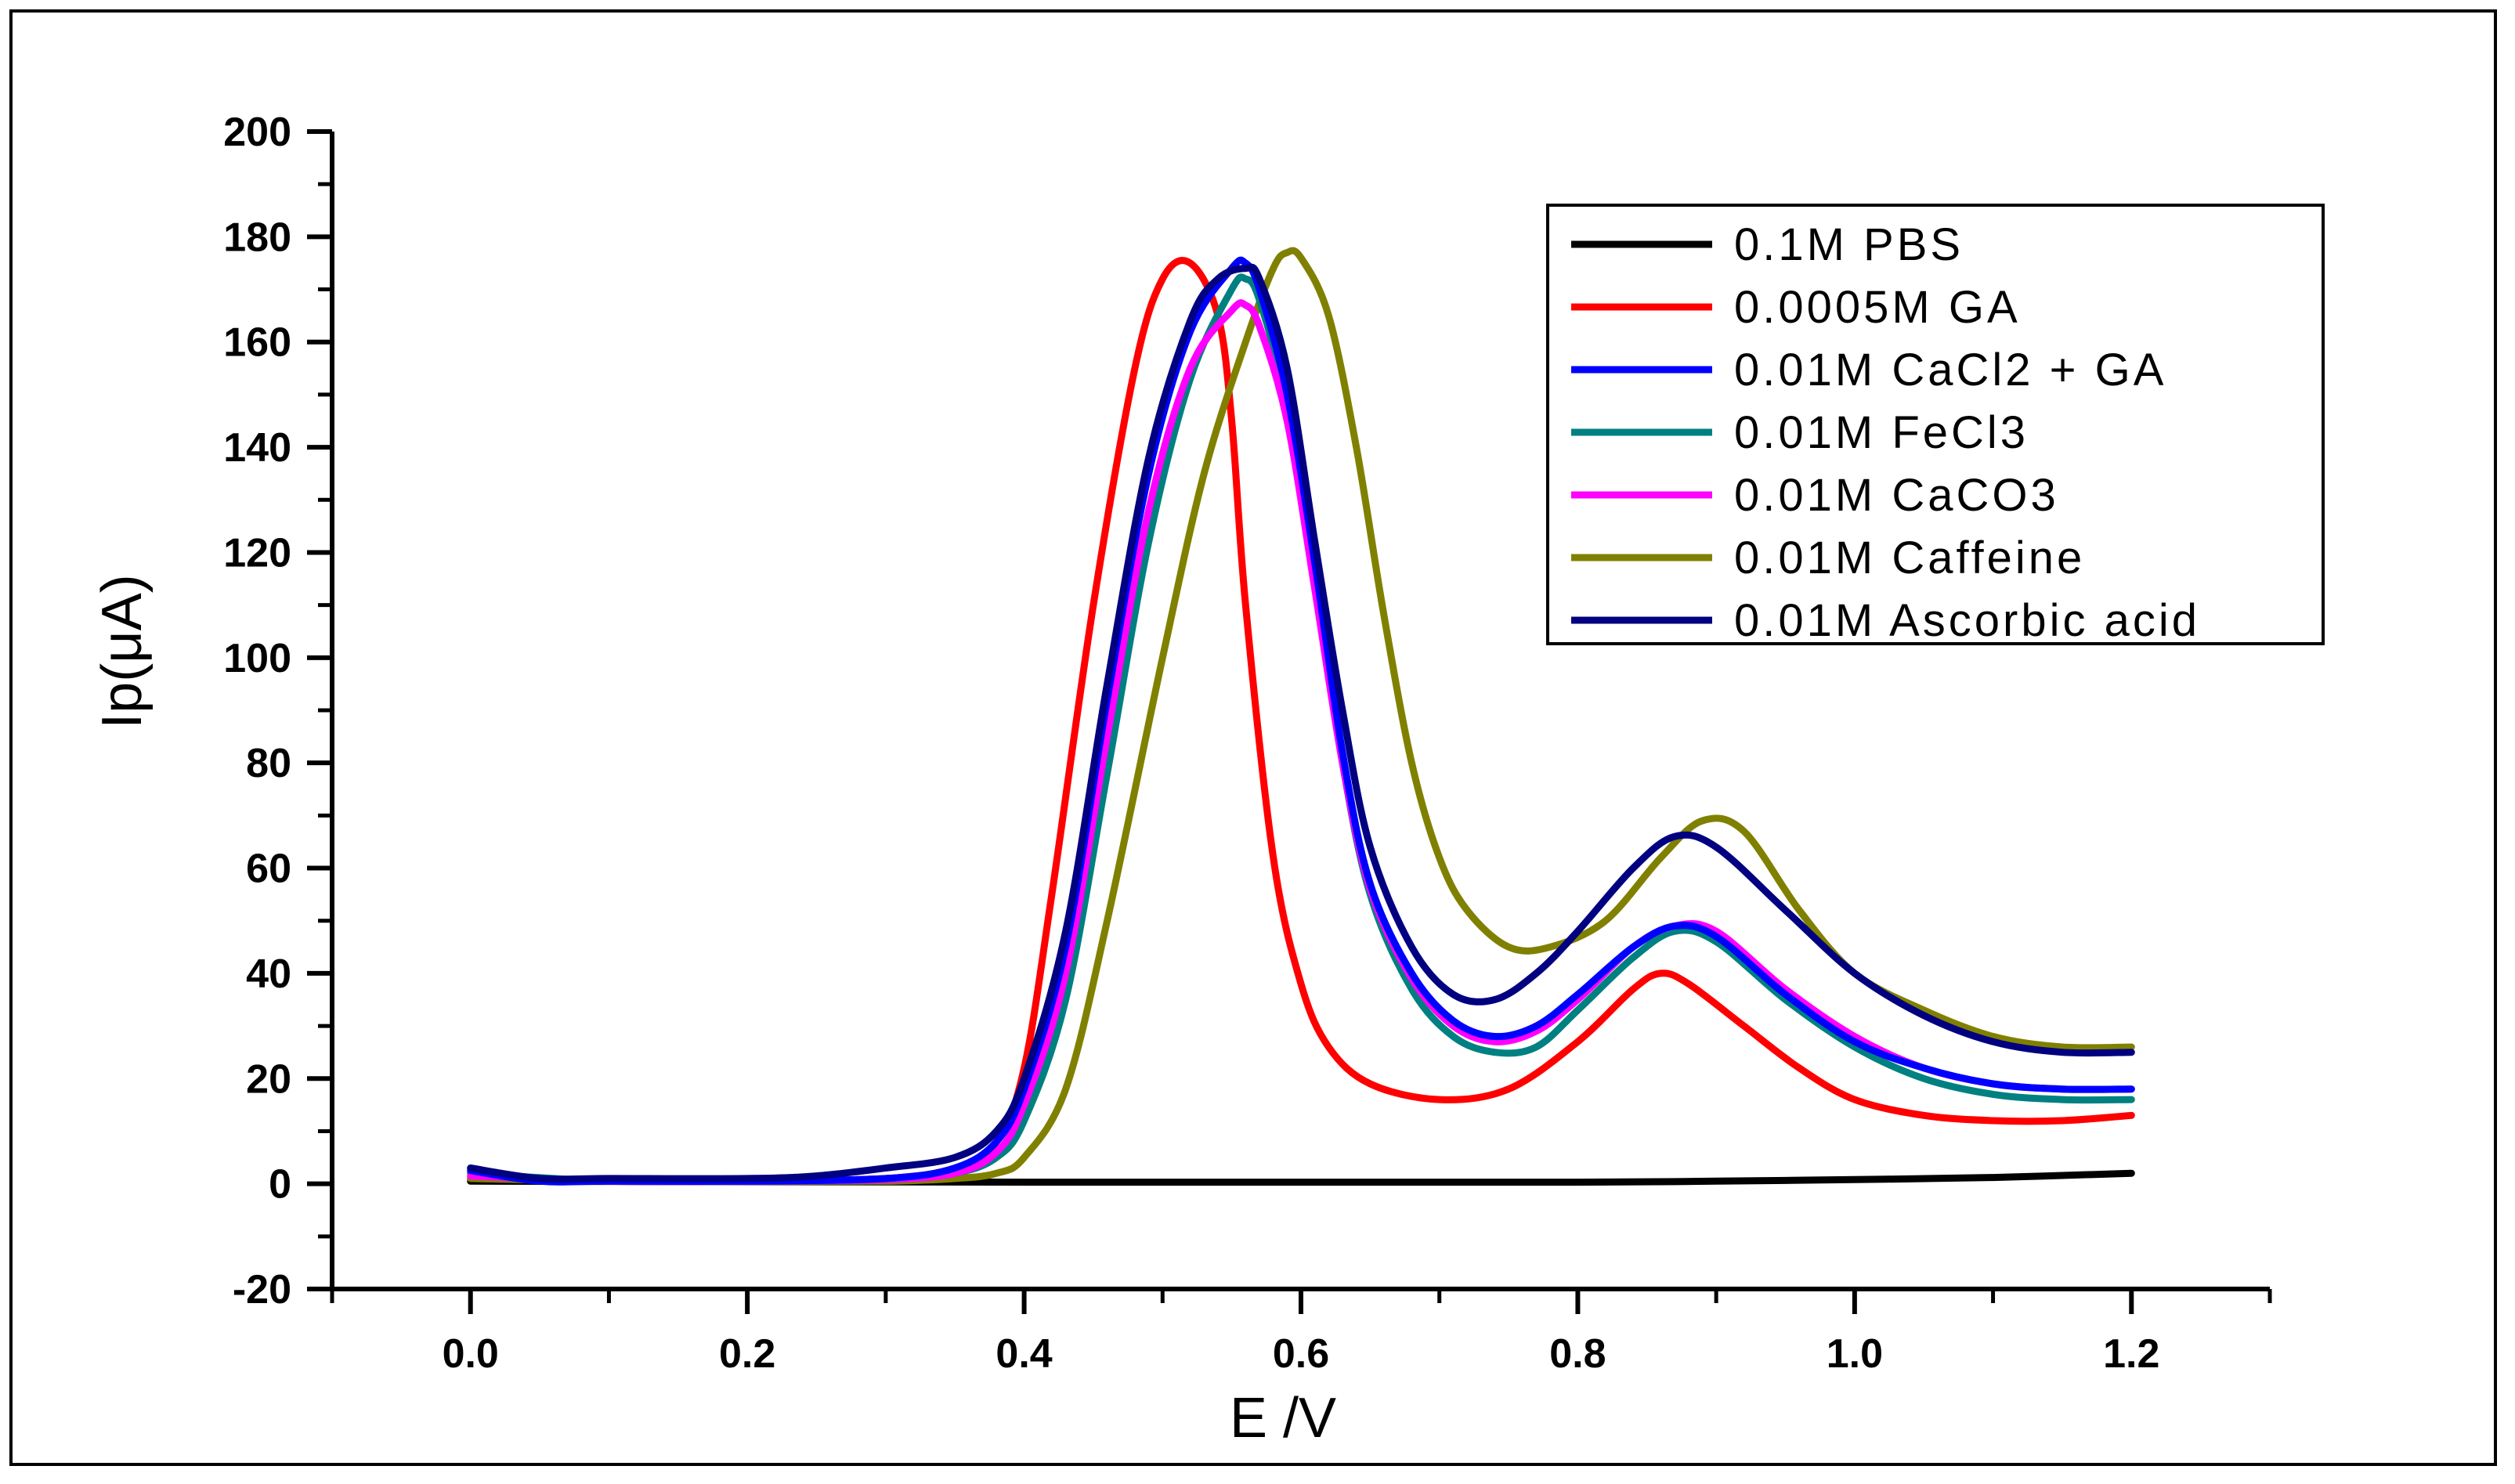 The height and width of the screenshot is (1484, 2515). What do you see at coordinates (2131, 1354) in the screenshot?
I see `x-tick-label: 1.2` at bounding box center [2131, 1354].